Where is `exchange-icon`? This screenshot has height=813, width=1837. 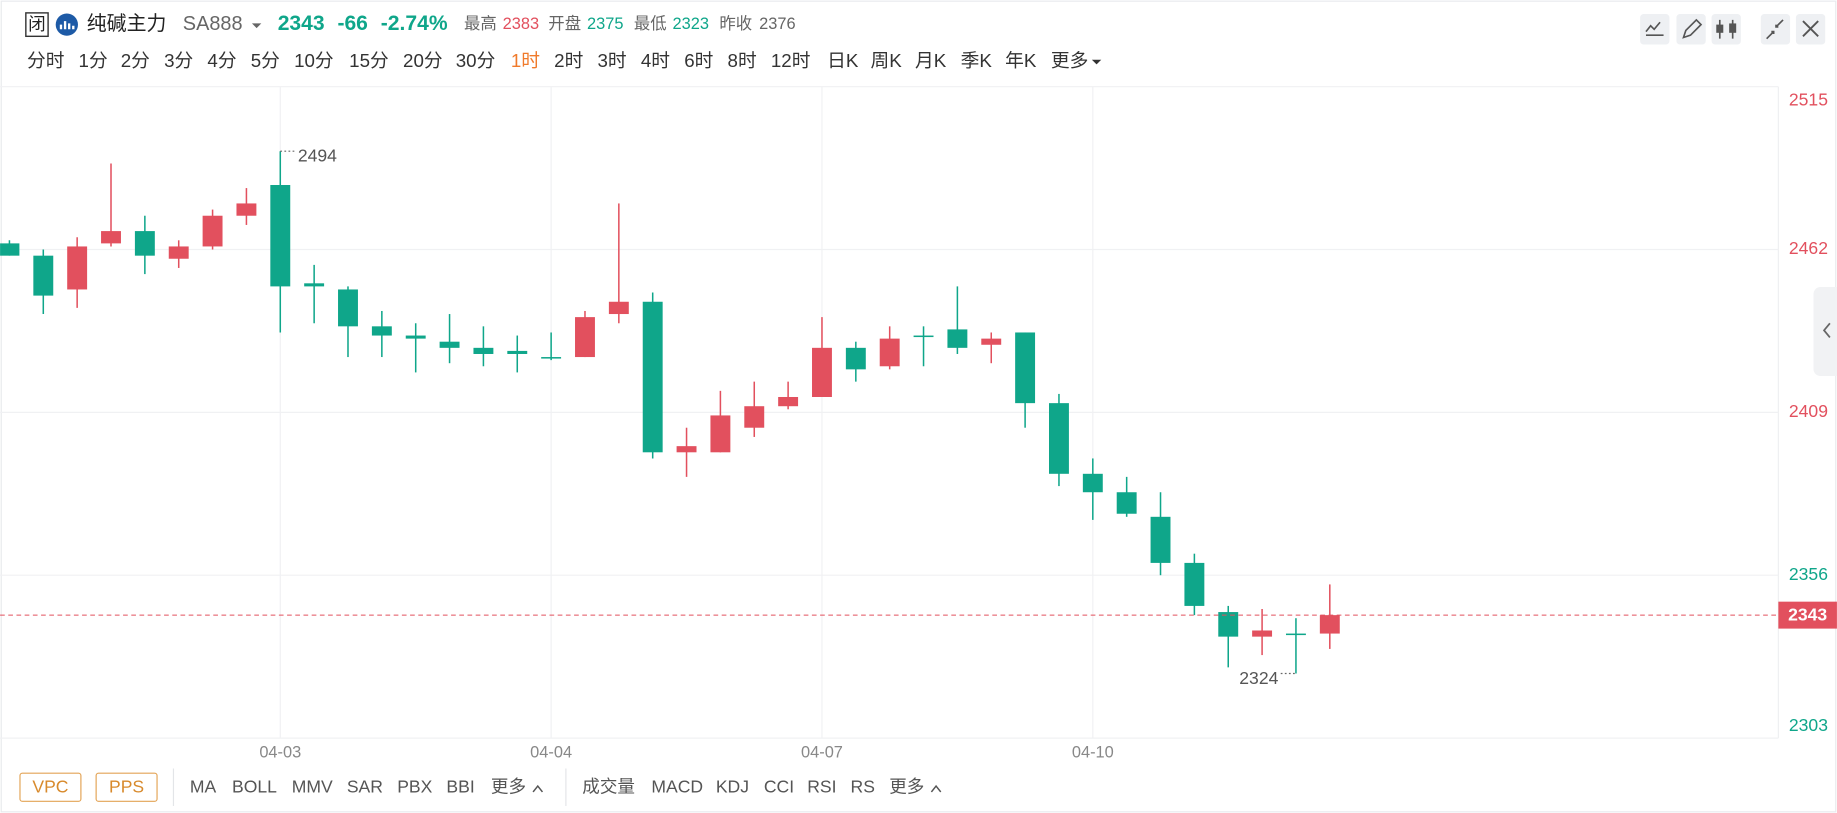
exchange-icon is located at coordinates (66, 24).